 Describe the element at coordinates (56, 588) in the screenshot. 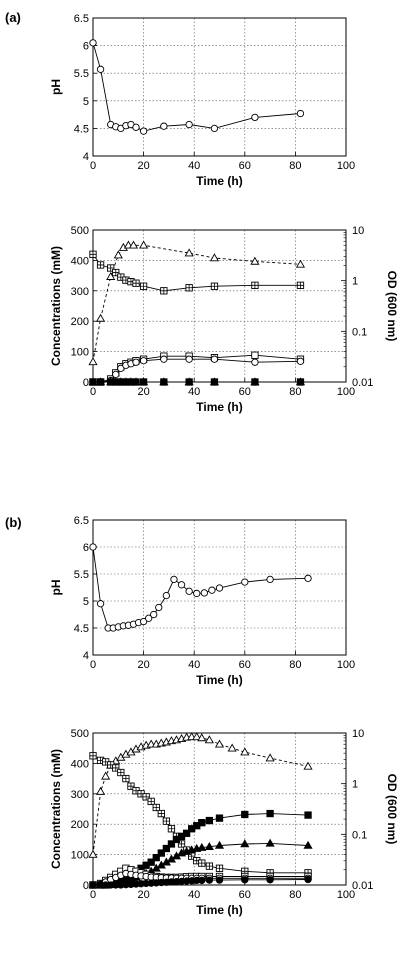

I see `y-axis-label: pH` at that location.